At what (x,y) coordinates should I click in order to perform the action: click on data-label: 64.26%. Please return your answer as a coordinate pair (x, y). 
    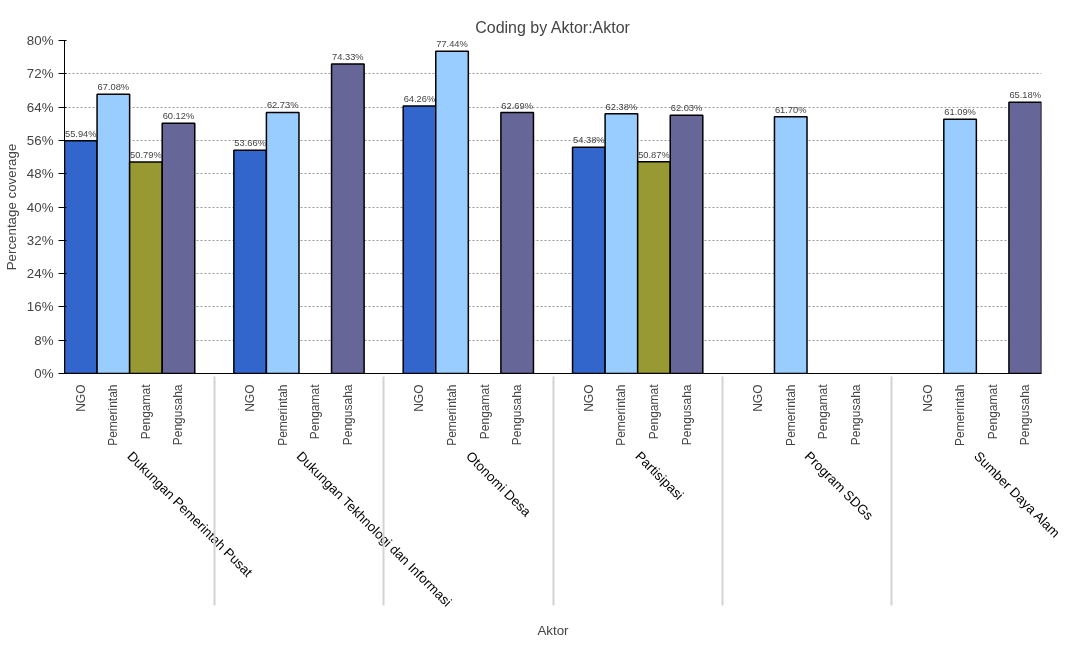
    Looking at the image, I should click on (419, 99).